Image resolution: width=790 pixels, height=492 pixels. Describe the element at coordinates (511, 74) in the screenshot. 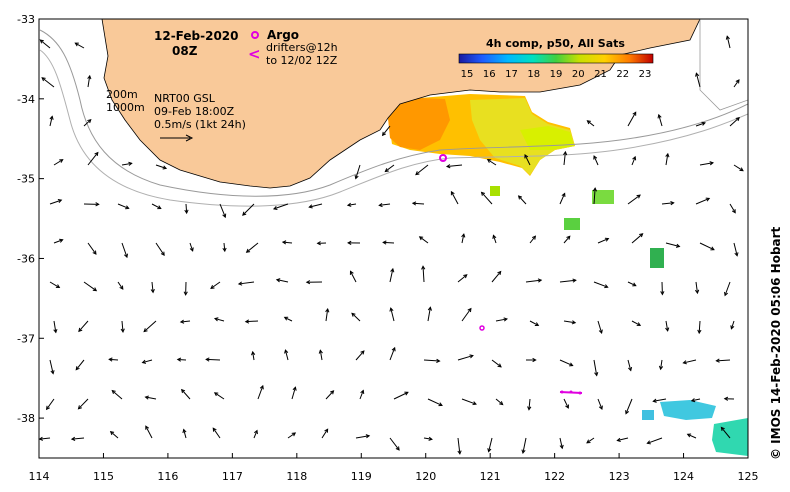

I see `colorbar-tick-label: 17` at that location.